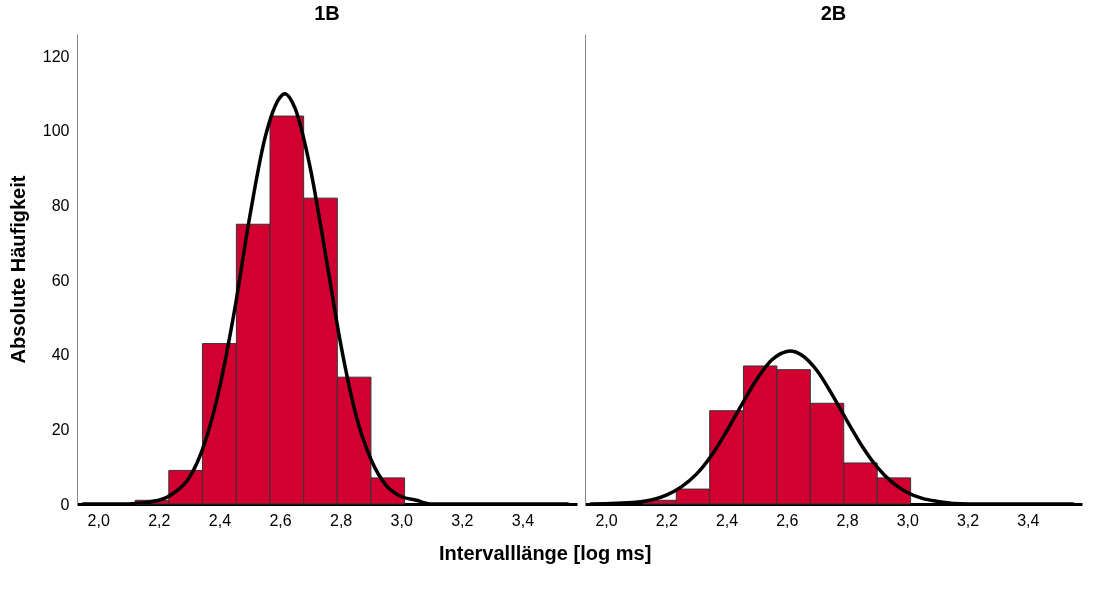  Describe the element at coordinates (56, 131) in the screenshot. I see `y-tick-label: 100` at that location.